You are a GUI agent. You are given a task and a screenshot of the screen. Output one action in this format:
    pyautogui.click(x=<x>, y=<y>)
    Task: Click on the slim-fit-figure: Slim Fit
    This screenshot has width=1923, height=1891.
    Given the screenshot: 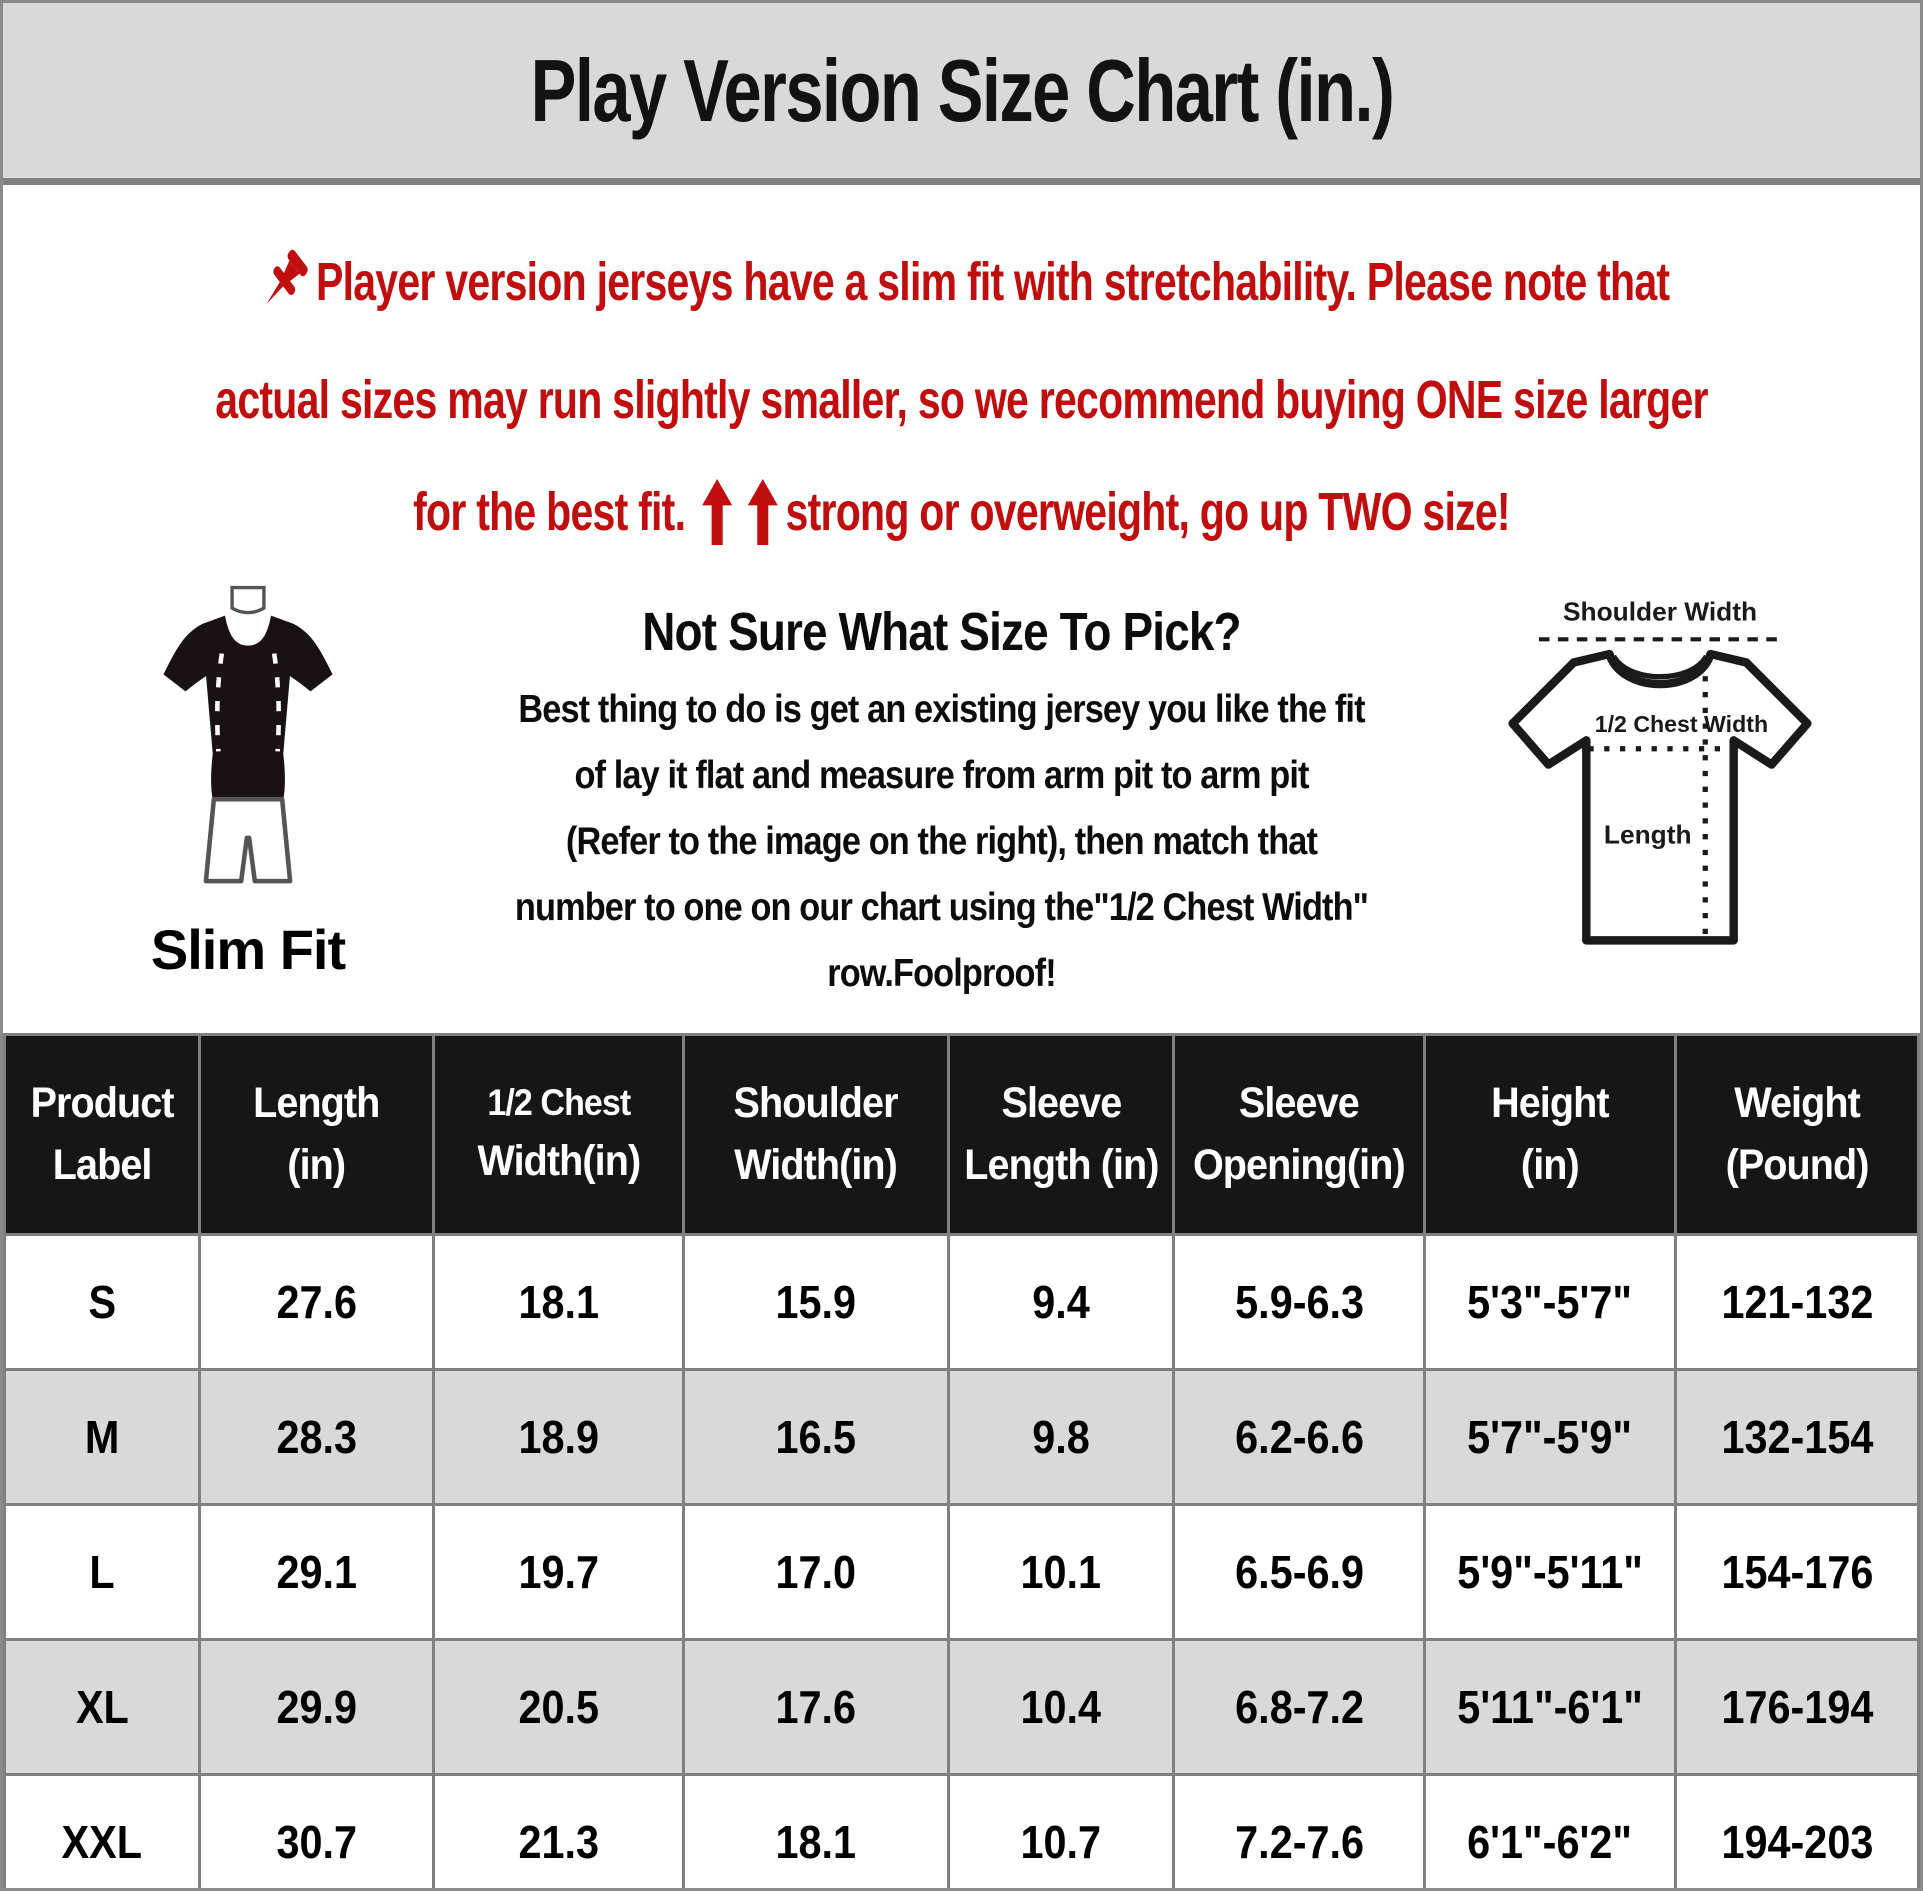 What is the action you would take?
    pyautogui.click(x=248, y=782)
    